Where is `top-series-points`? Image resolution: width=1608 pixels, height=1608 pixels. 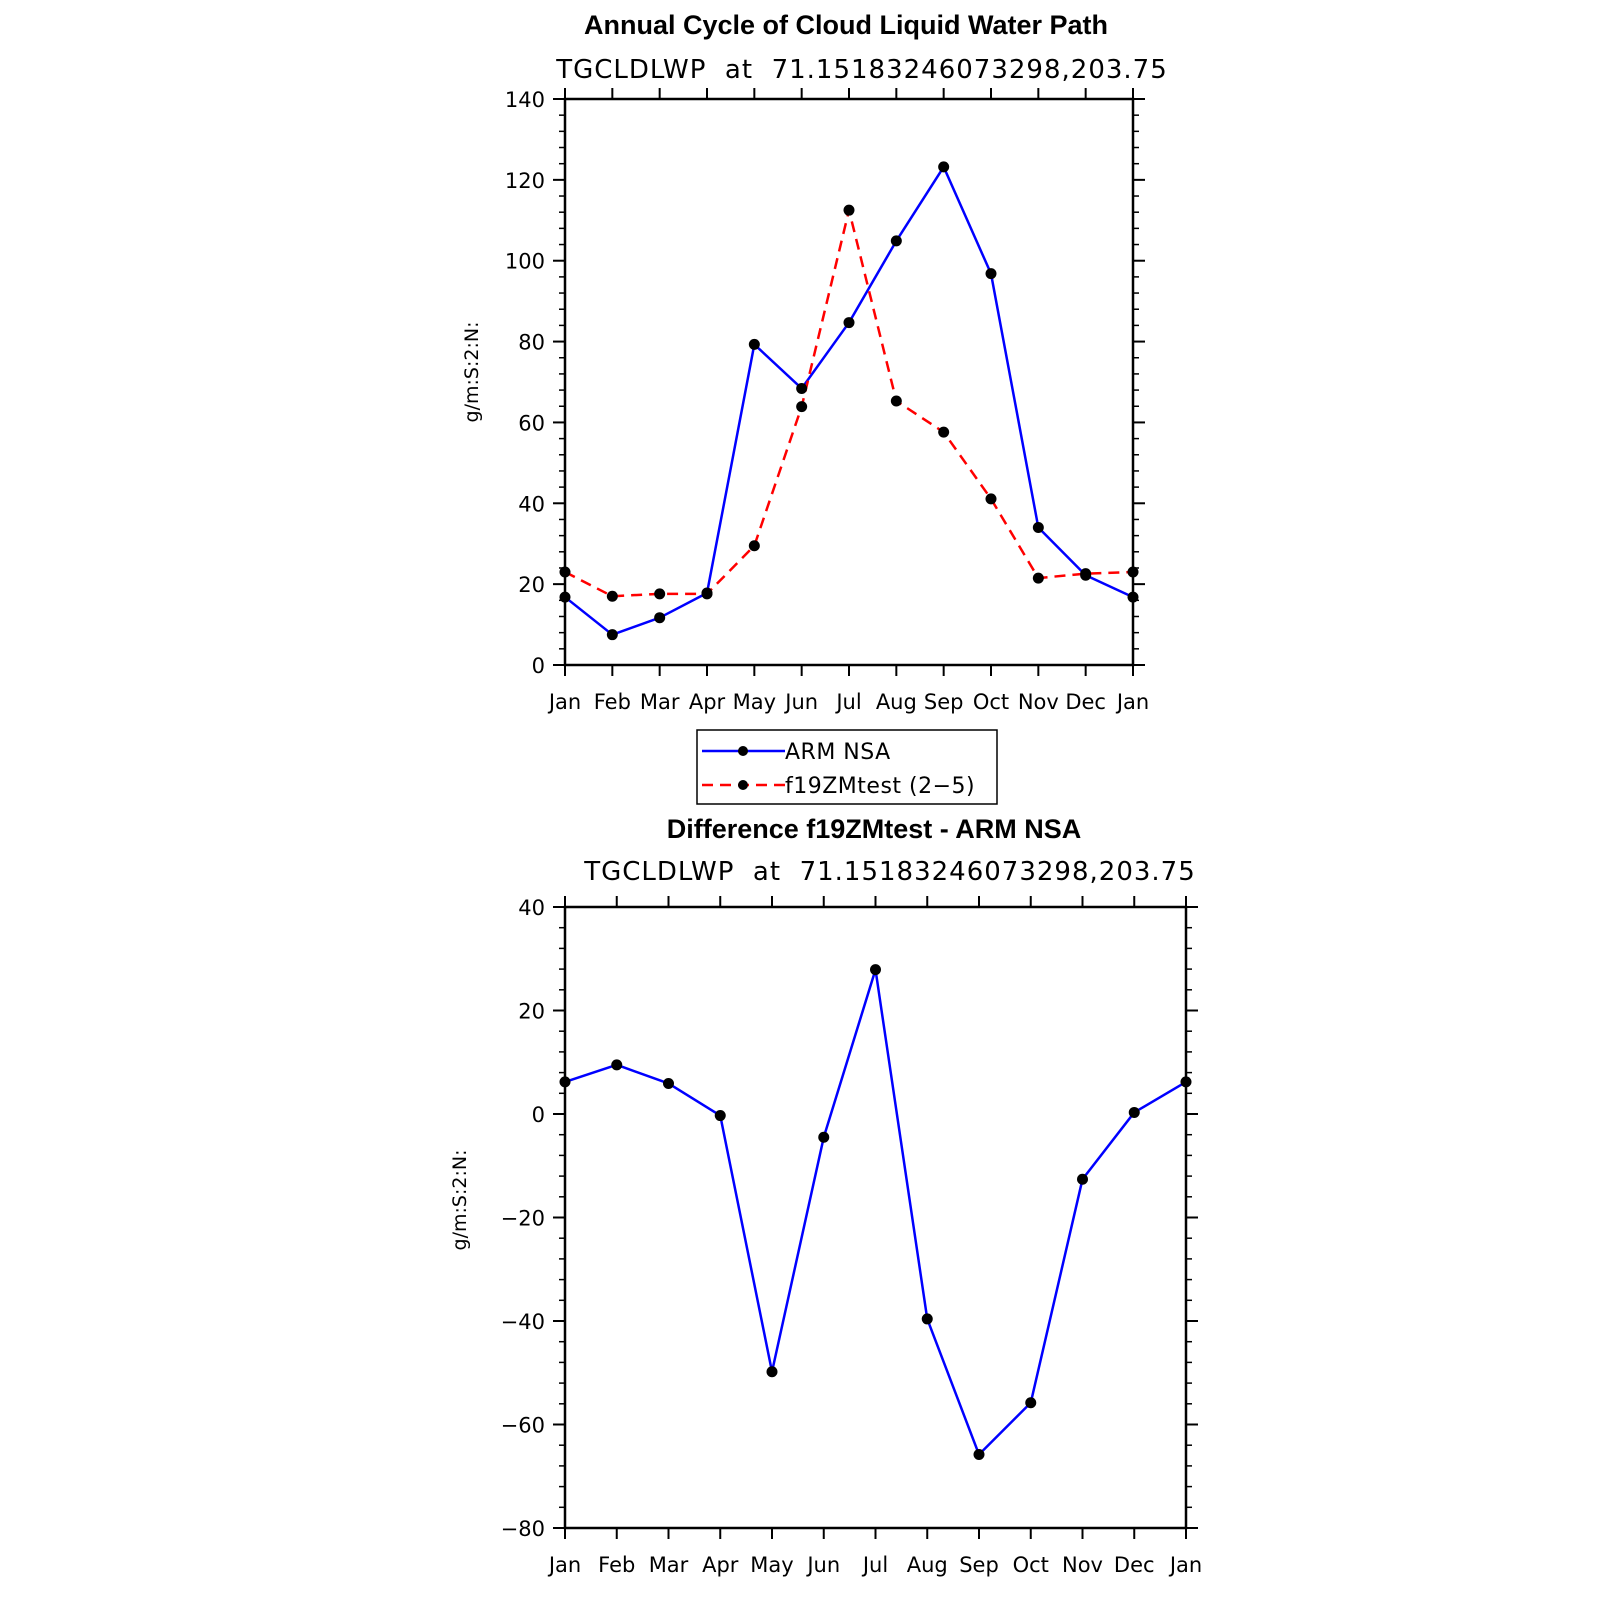
top-series-points is located at coordinates (849, 401).